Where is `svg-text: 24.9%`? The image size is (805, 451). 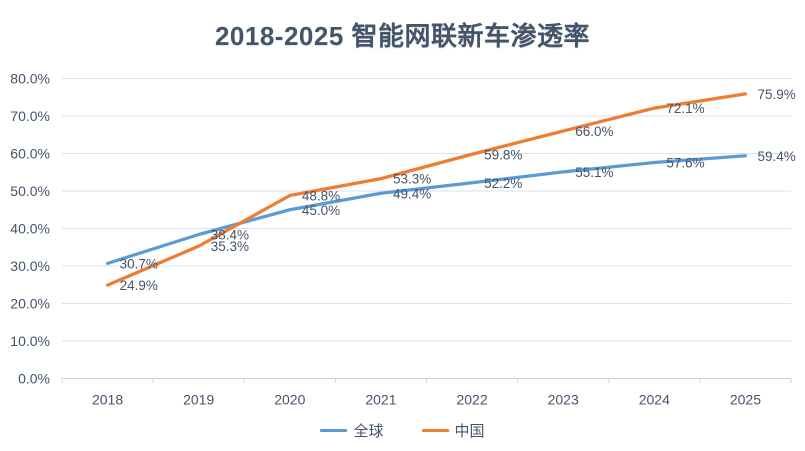
svg-text: 24.9% is located at coordinates (139, 285).